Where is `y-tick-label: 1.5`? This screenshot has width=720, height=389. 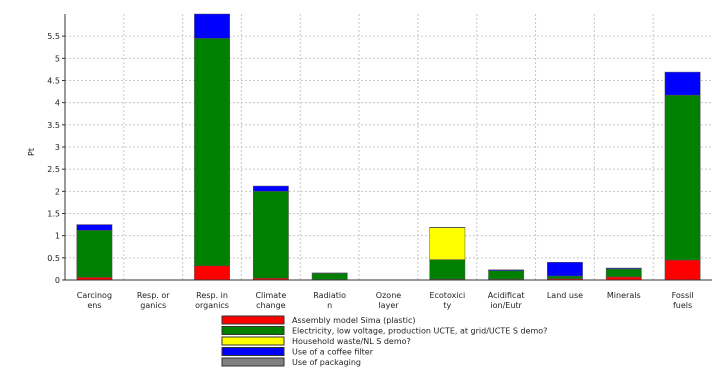
y-tick-label: 1.5 is located at coordinates (53, 214).